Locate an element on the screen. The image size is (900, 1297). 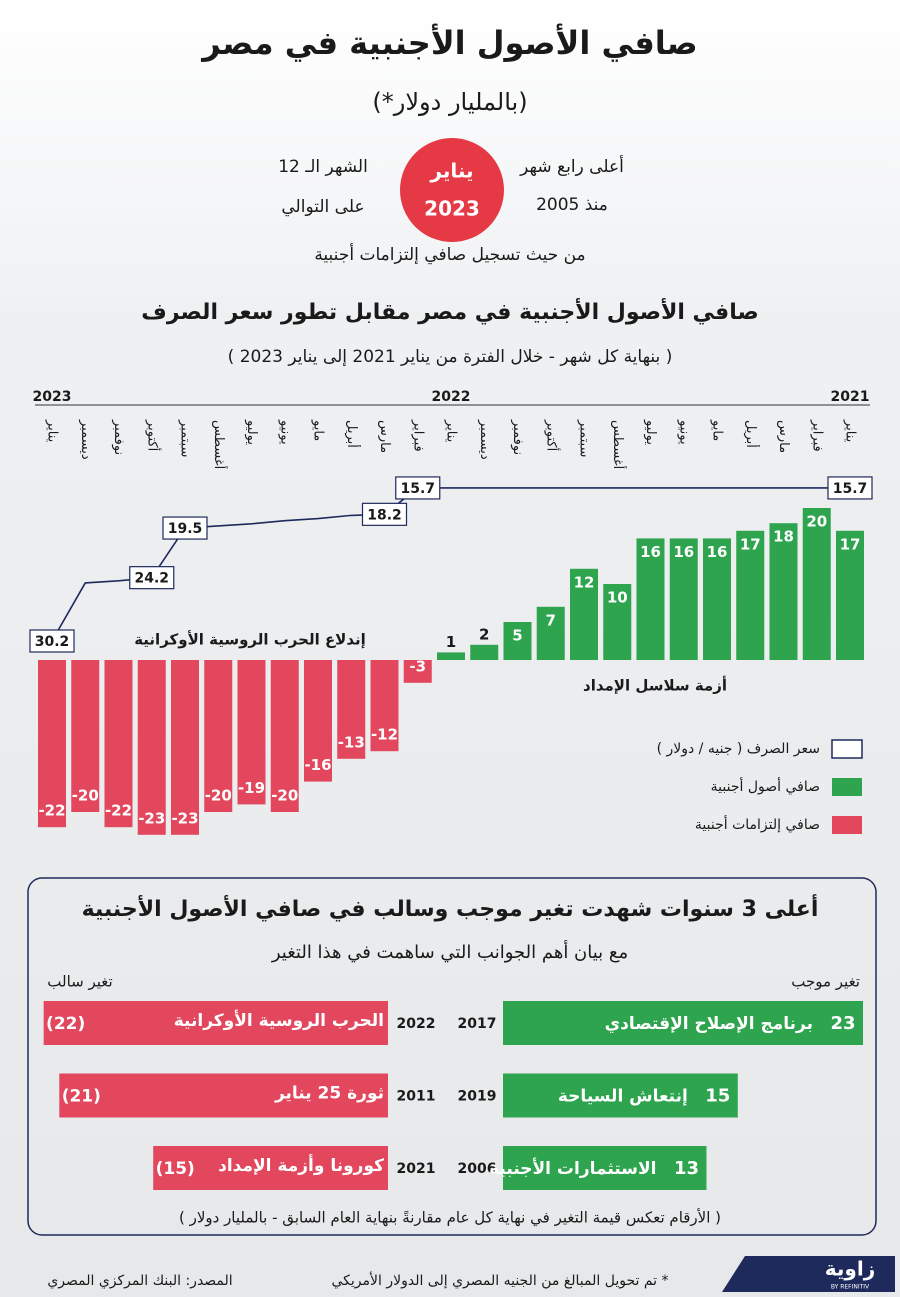
year-label: 2011 is located at coordinates (416, 1097).